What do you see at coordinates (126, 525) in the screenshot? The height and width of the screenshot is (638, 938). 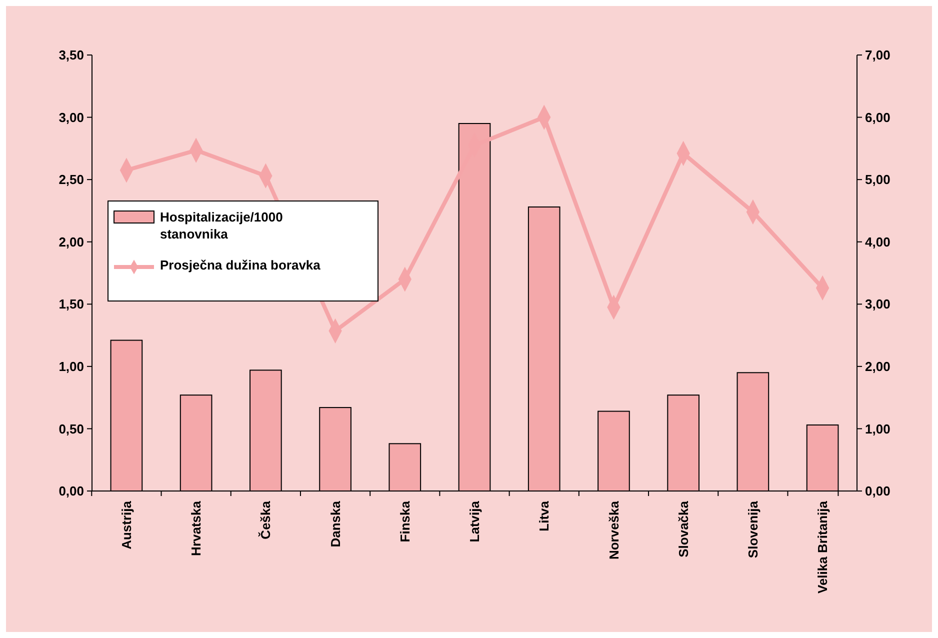 I see `x-tick-label: Austrija` at bounding box center [126, 525].